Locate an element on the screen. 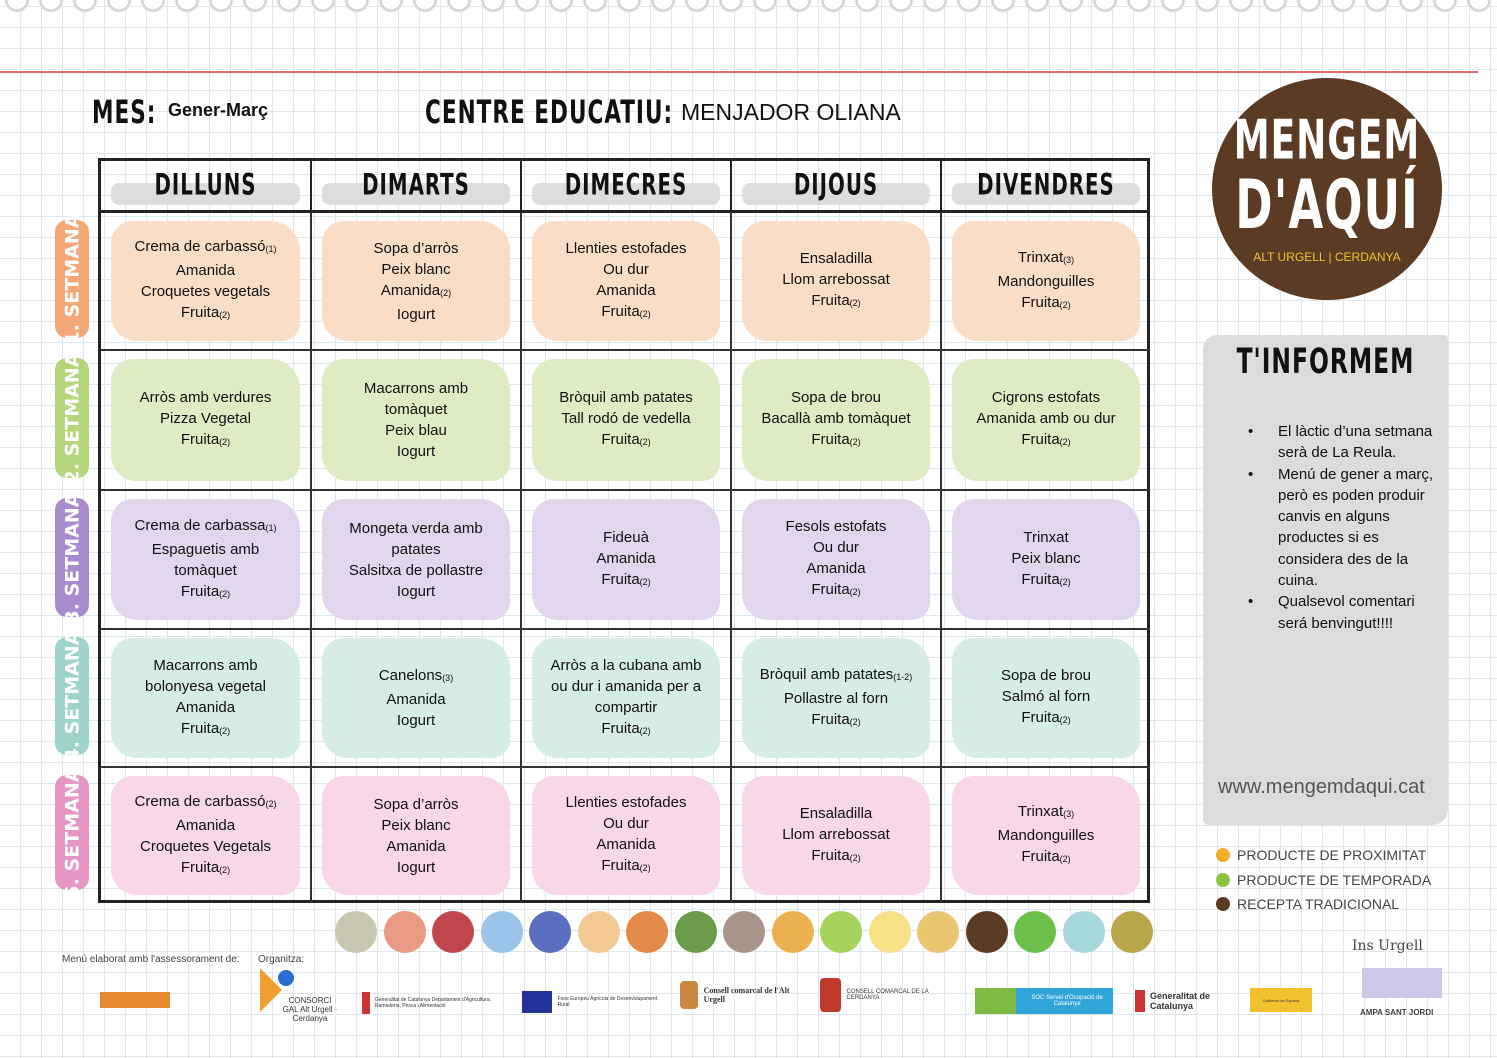  dish: Pollastre al forn is located at coordinates (836, 698).